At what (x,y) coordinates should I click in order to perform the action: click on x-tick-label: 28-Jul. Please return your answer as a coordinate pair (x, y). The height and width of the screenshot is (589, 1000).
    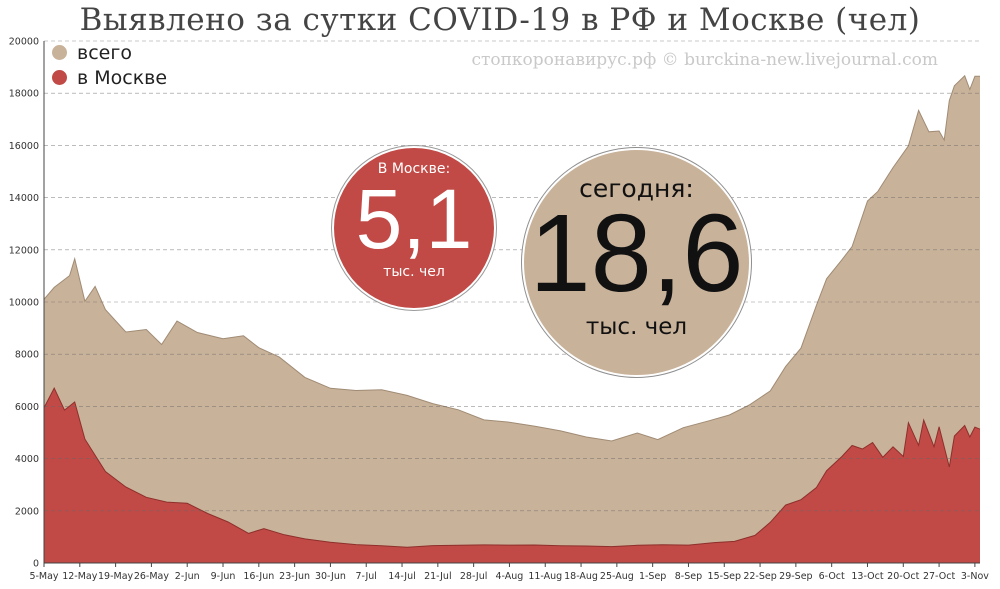
    Looking at the image, I should click on (474, 576).